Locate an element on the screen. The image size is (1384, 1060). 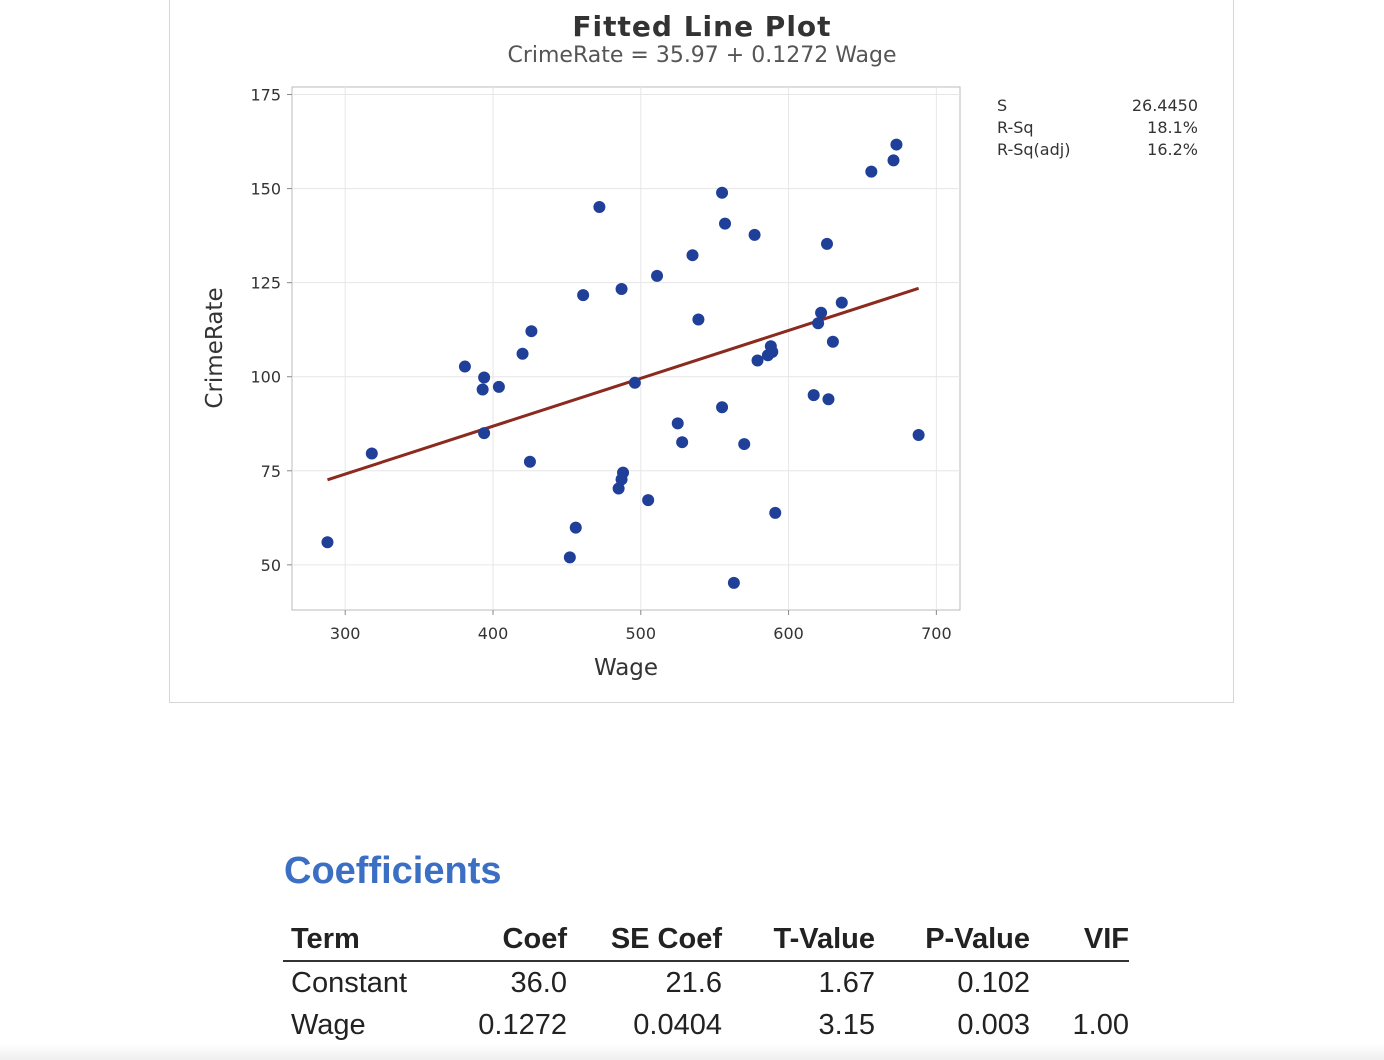
stat-s-value: 26.4450 is located at coordinates (1164, 105).